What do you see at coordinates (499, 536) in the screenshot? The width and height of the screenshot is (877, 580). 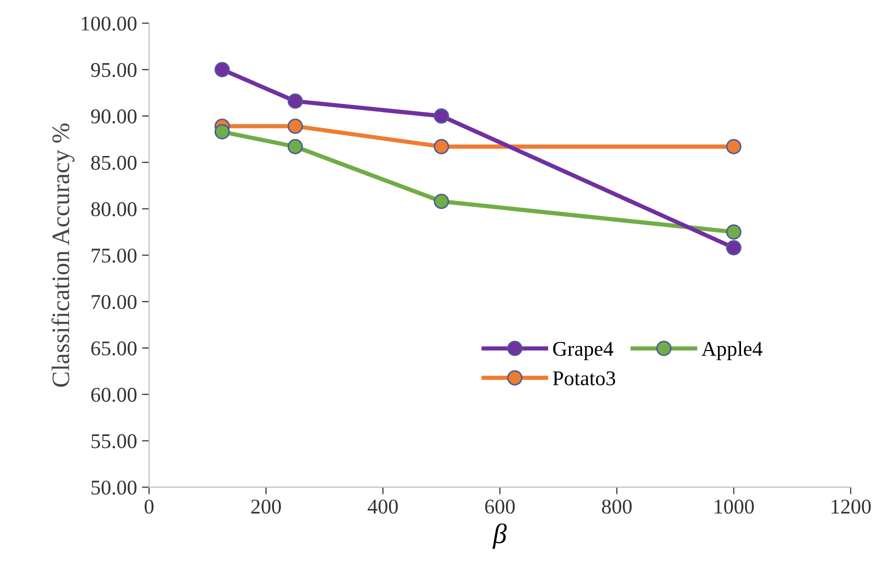 I see `x-axis-title: β` at bounding box center [499, 536].